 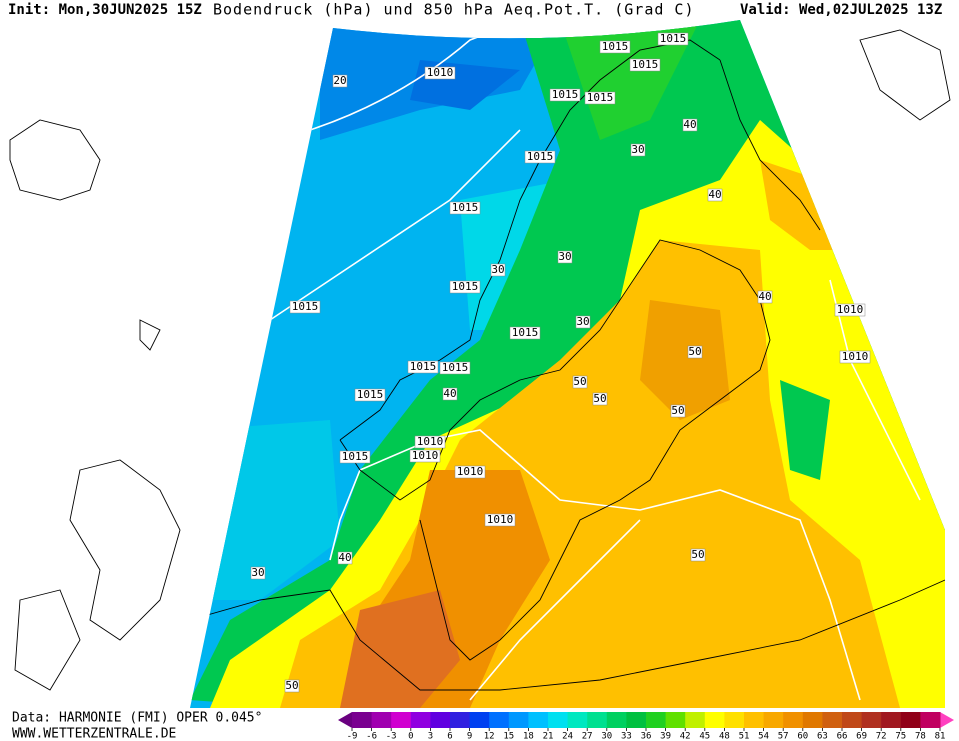 I want to click on colorbar-tick-label: 3, so click(x=430, y=736).